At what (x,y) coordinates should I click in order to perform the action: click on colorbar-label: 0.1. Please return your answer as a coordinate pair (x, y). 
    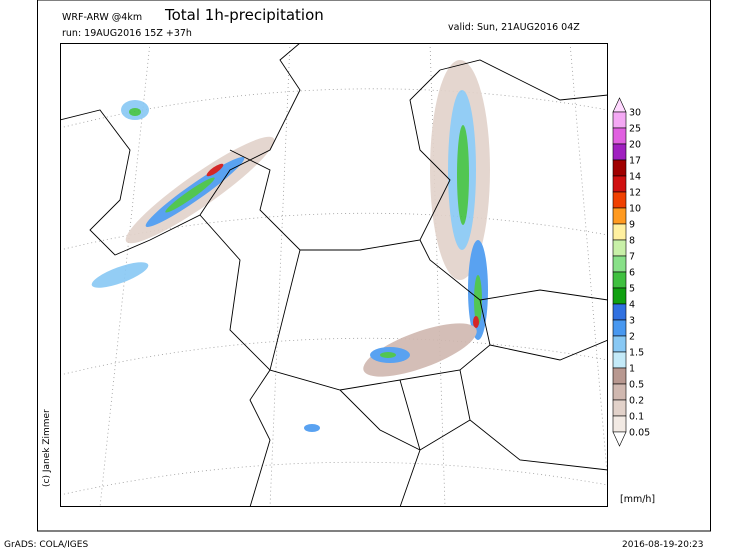
    Looking at the image, I should click on (636, 417).